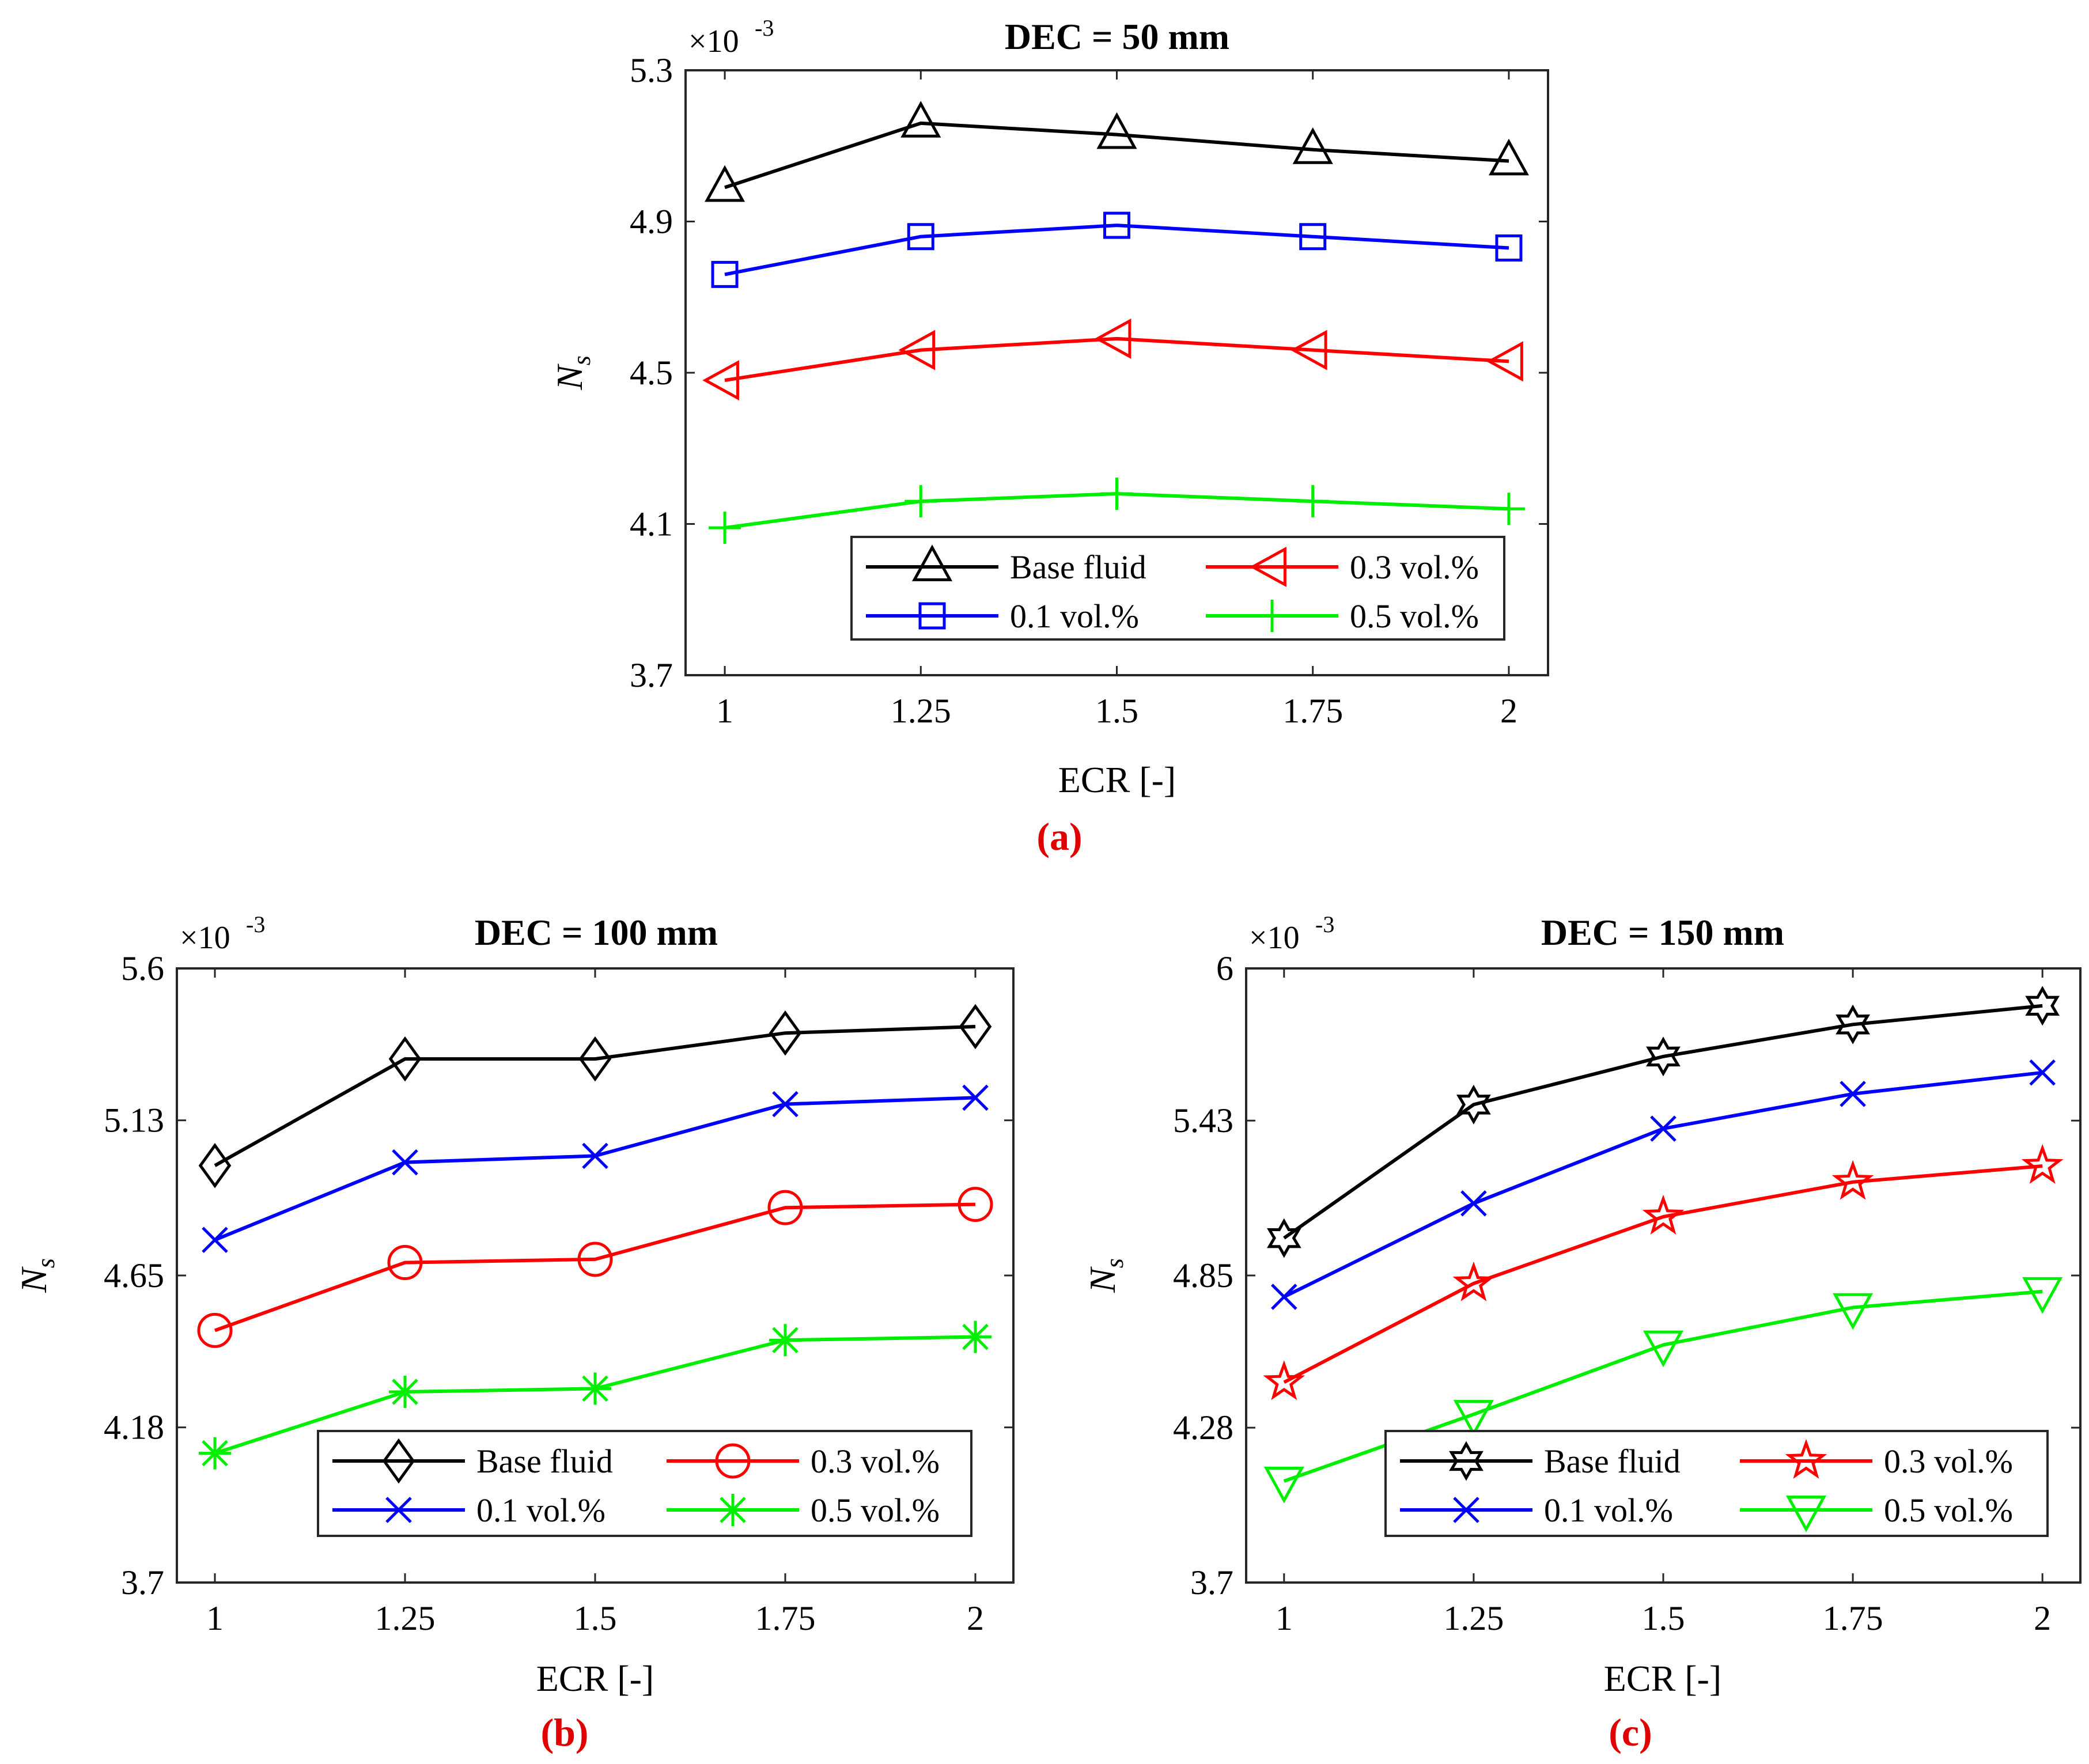 The image size is (2089, 1764). Describe the element at coordinates (1609, 1510) in the screenshot. I see `panel-c-legend-label: 0.1 vol.%` at that location.